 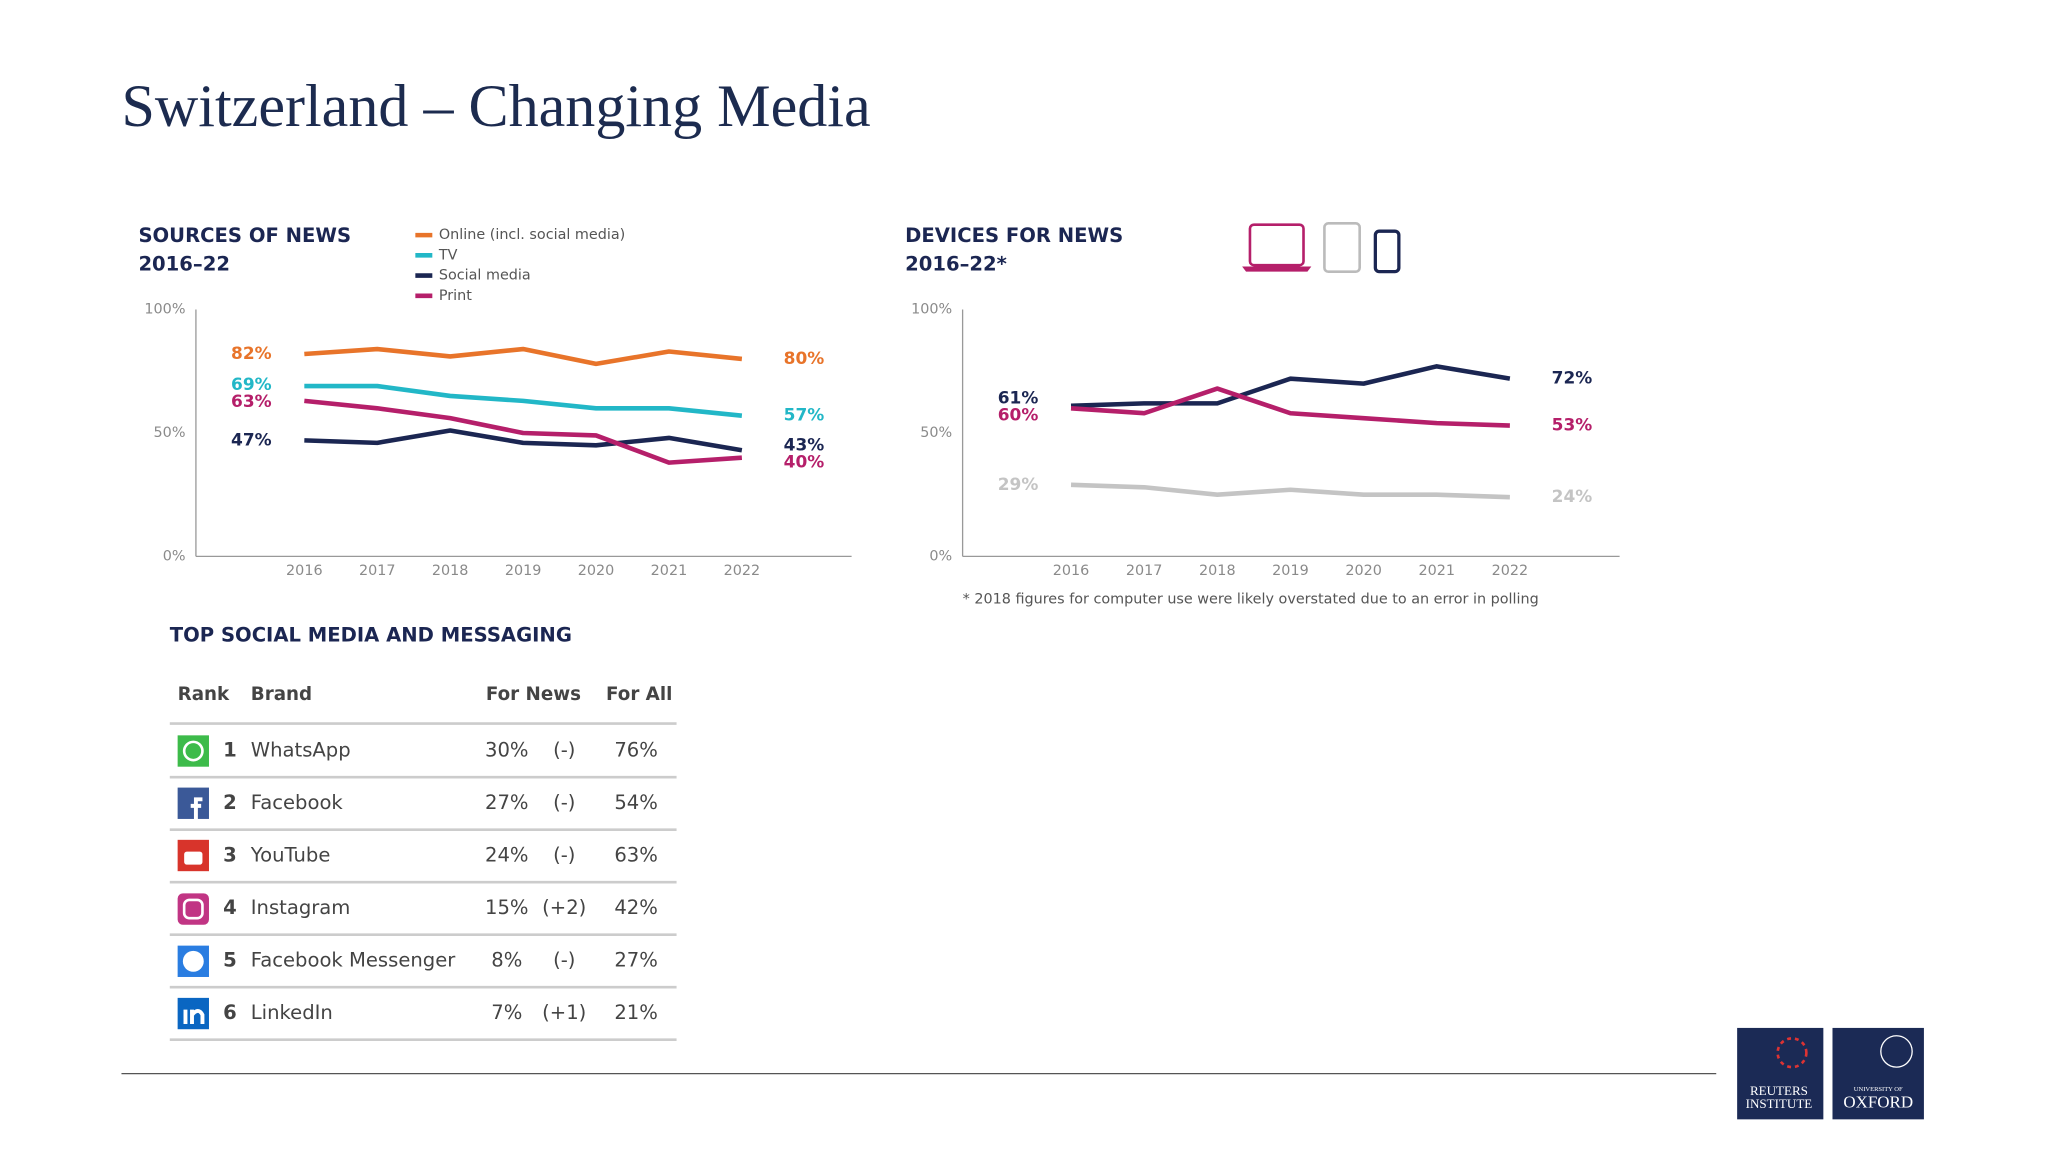 What do you see at coordinates (455, 296) in the screenshot?
I see `legend-label: Print` at bounding box center [455, 296].